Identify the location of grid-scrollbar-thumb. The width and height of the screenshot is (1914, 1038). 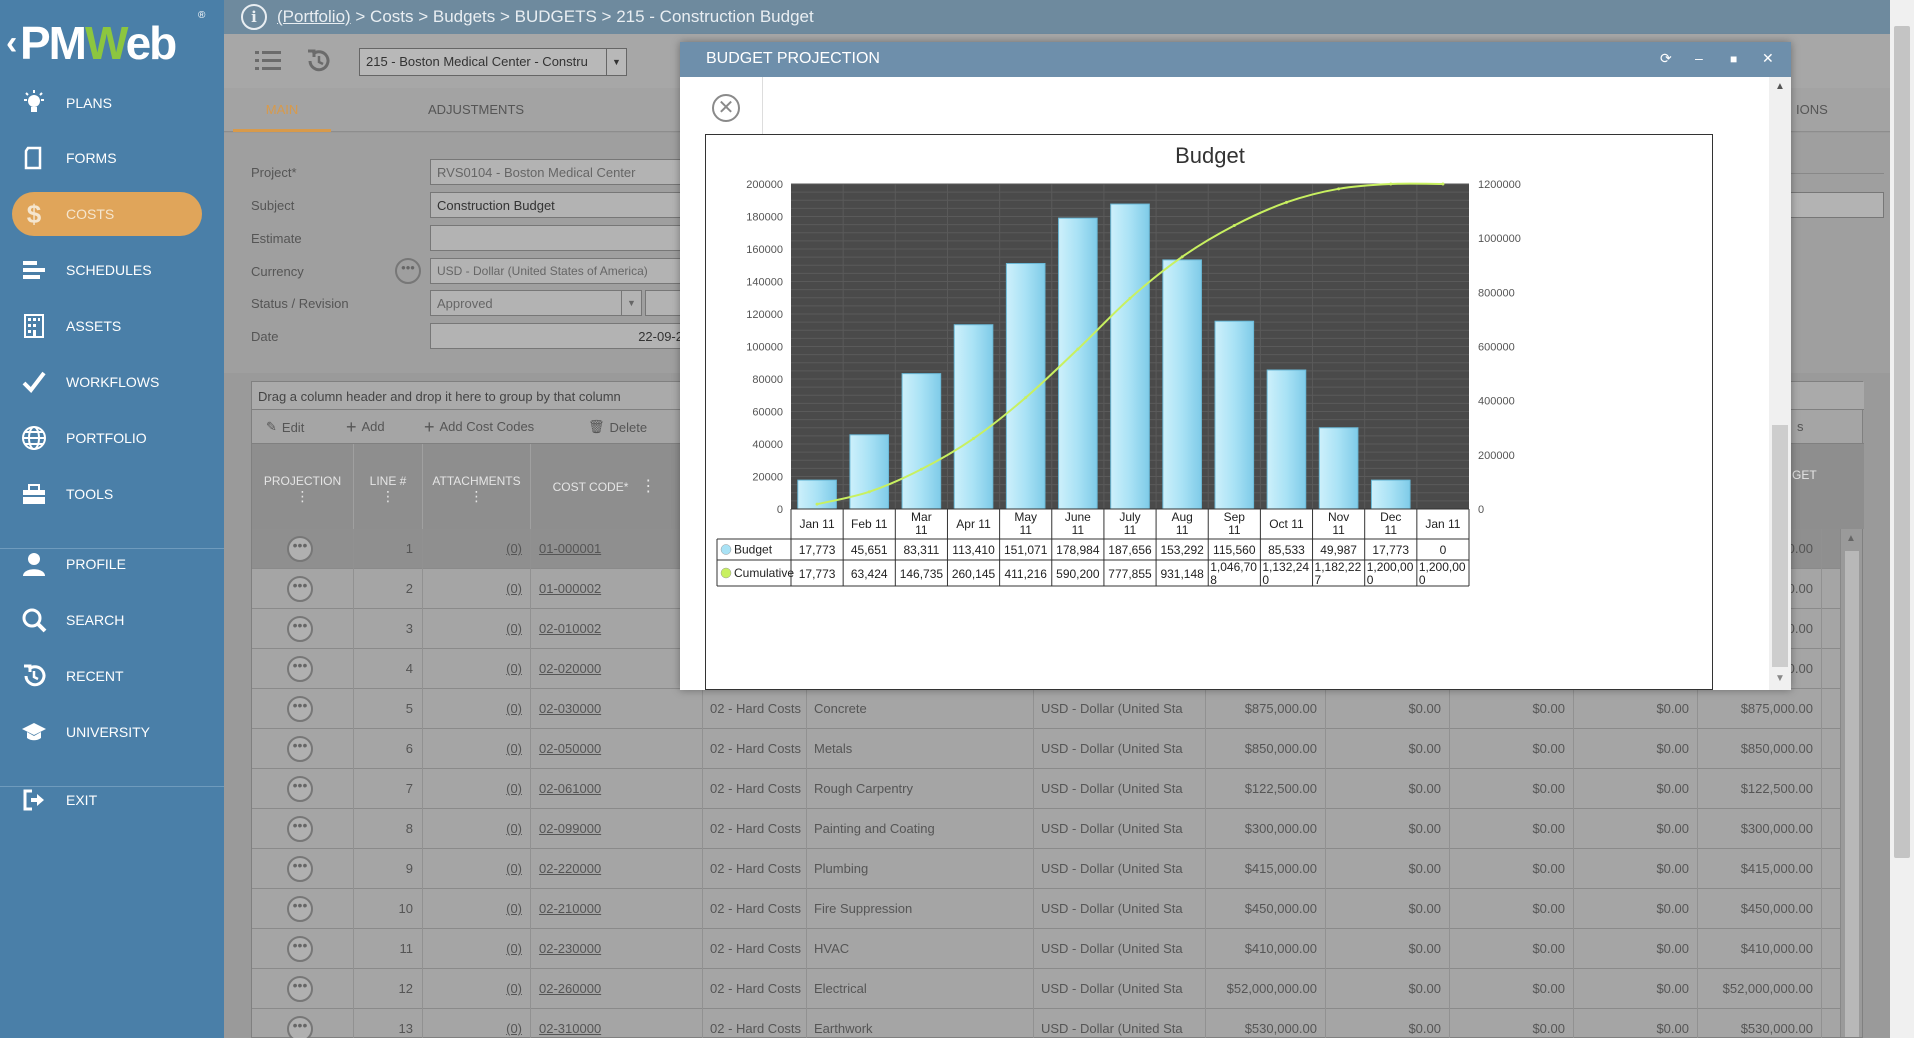
(1852, 794).